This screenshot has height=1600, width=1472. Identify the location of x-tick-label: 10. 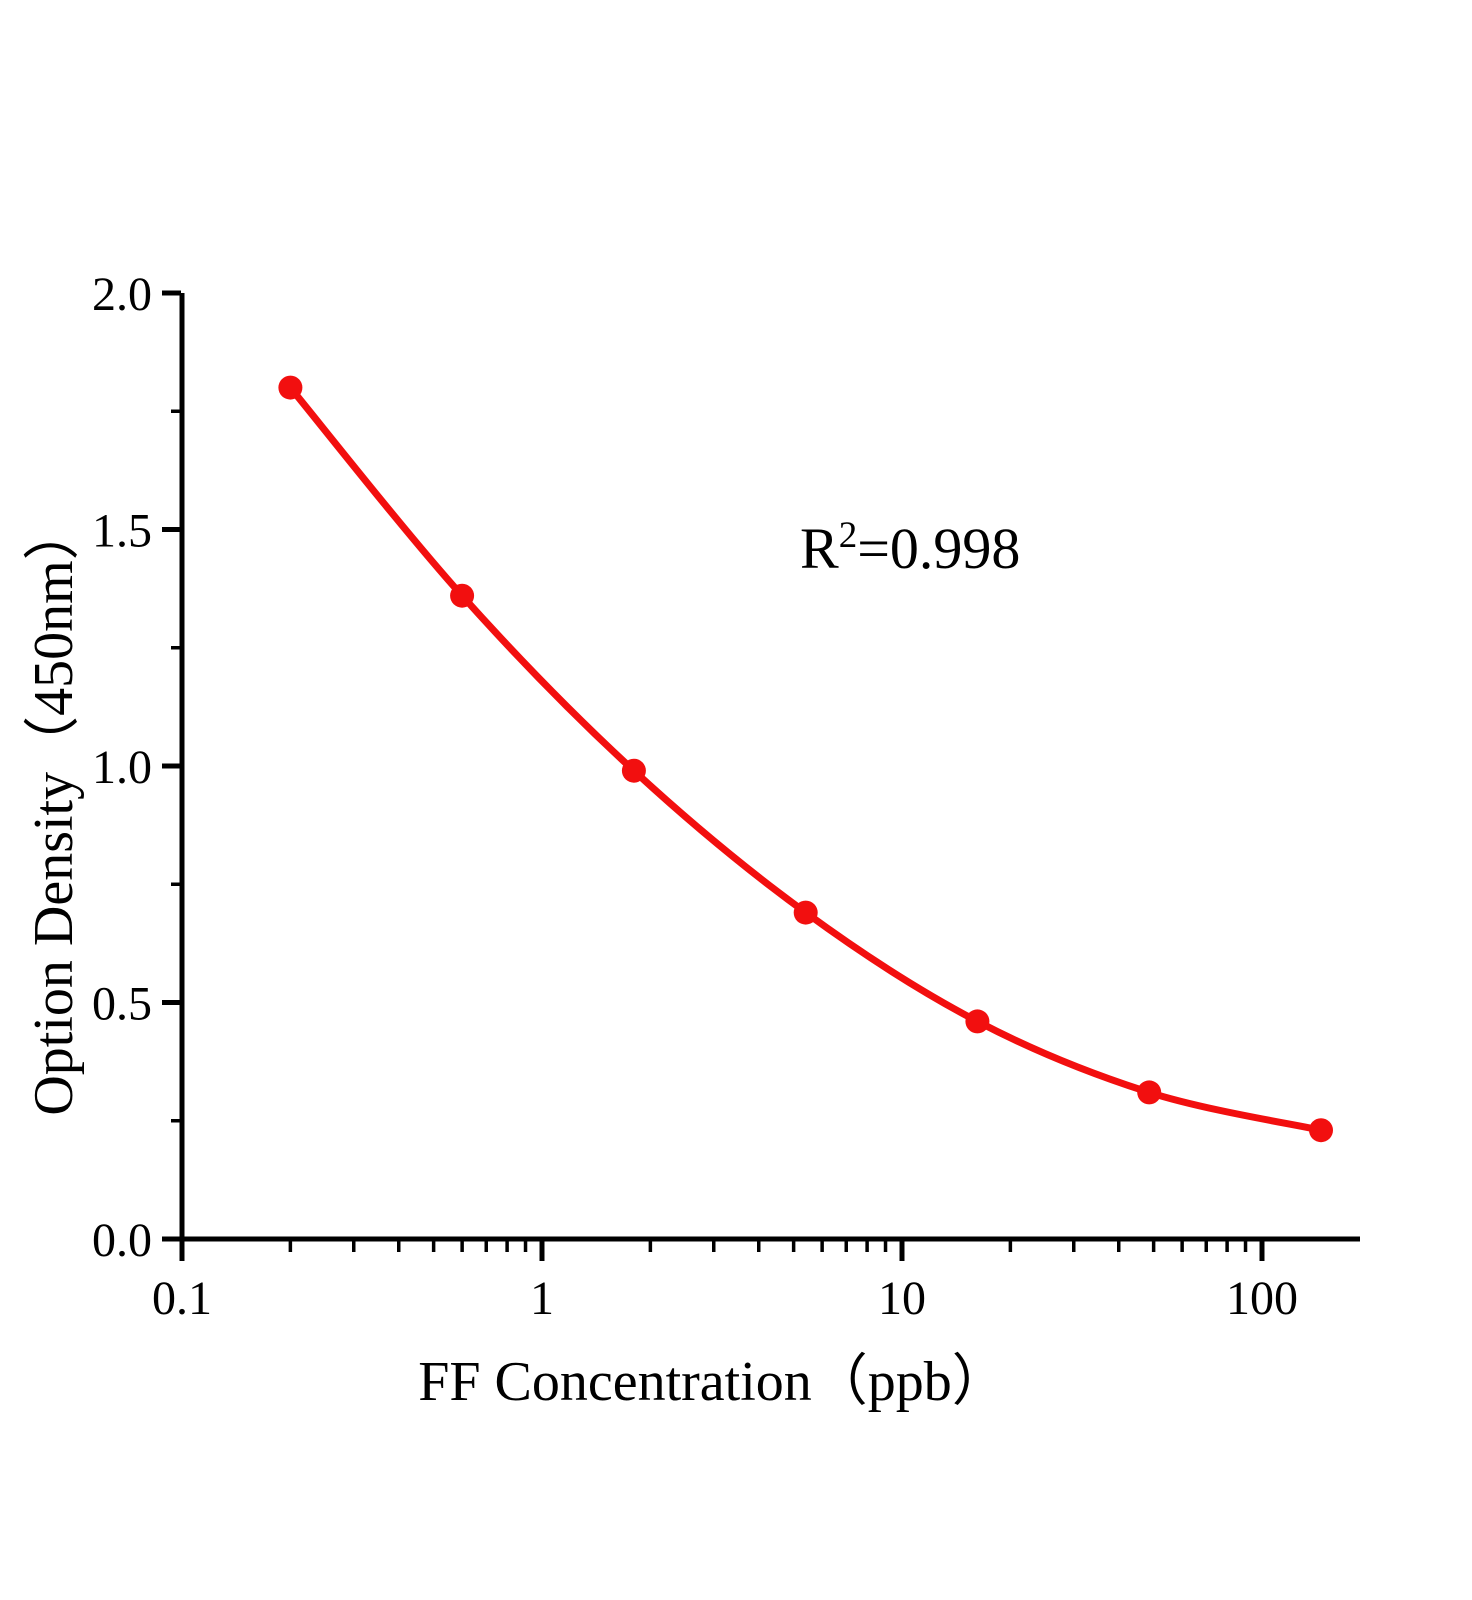
(902, 1298).